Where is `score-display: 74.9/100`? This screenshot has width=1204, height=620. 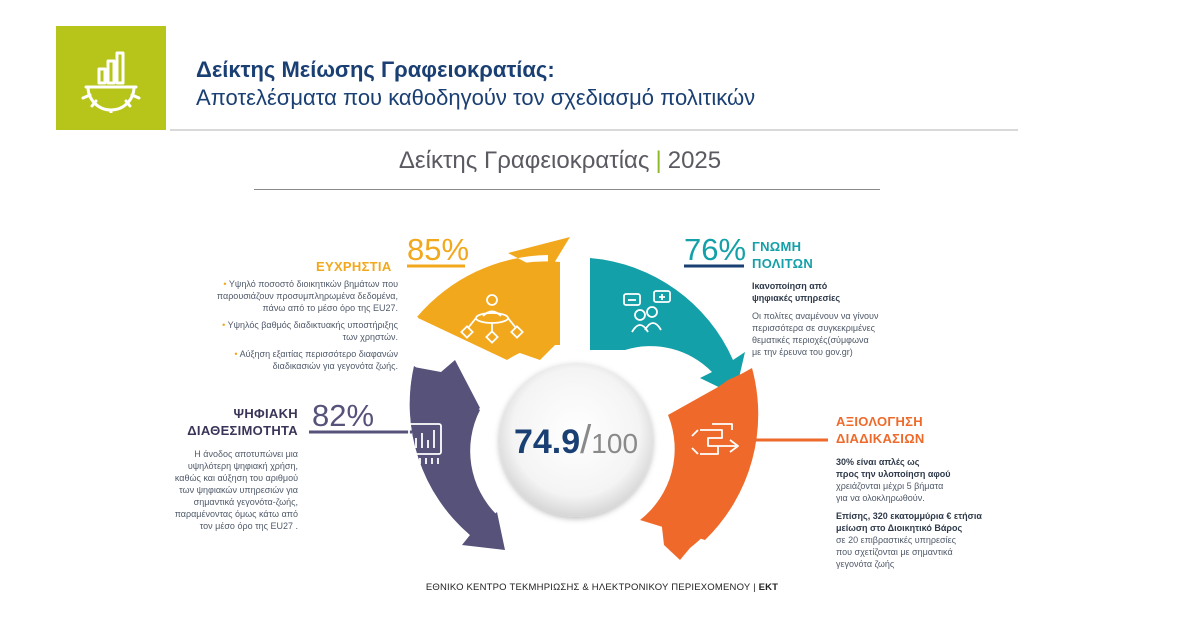 score-display: 74.9/100 is located at coordinates (576, 440).